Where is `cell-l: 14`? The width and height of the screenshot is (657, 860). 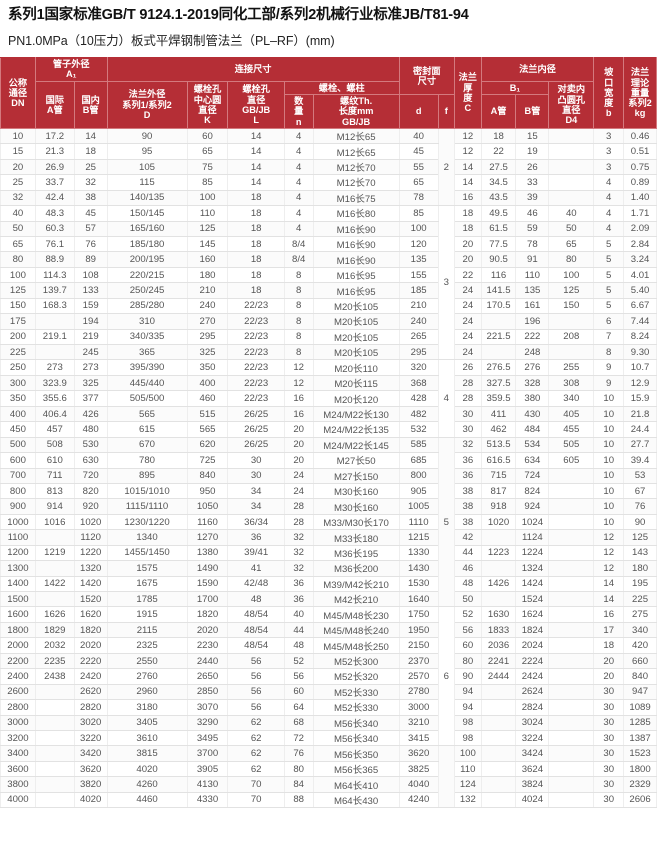 cell-l: 14 is located at coordinates (256, 151).